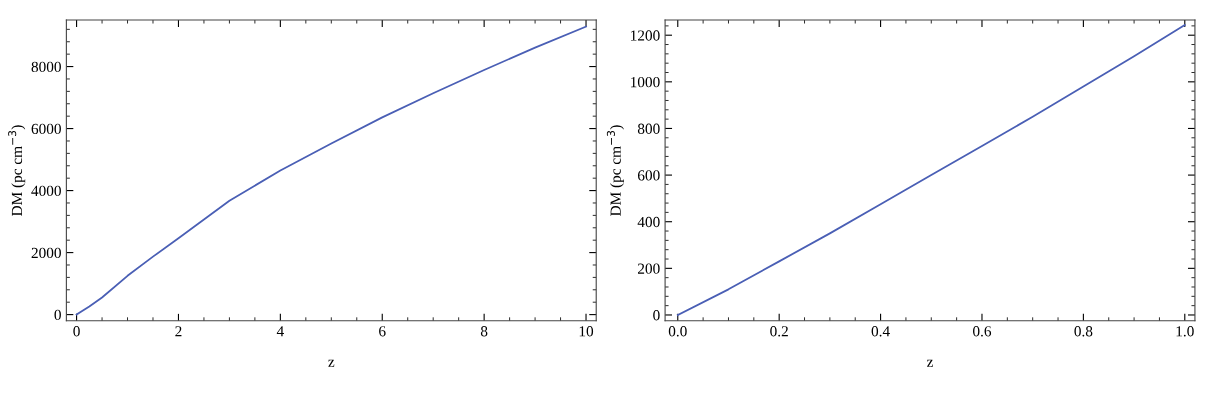  What do you see at coordinates (648, 268) in the screenshot?
I see `y-tick-label: 200` at bounding box center [648, 268].